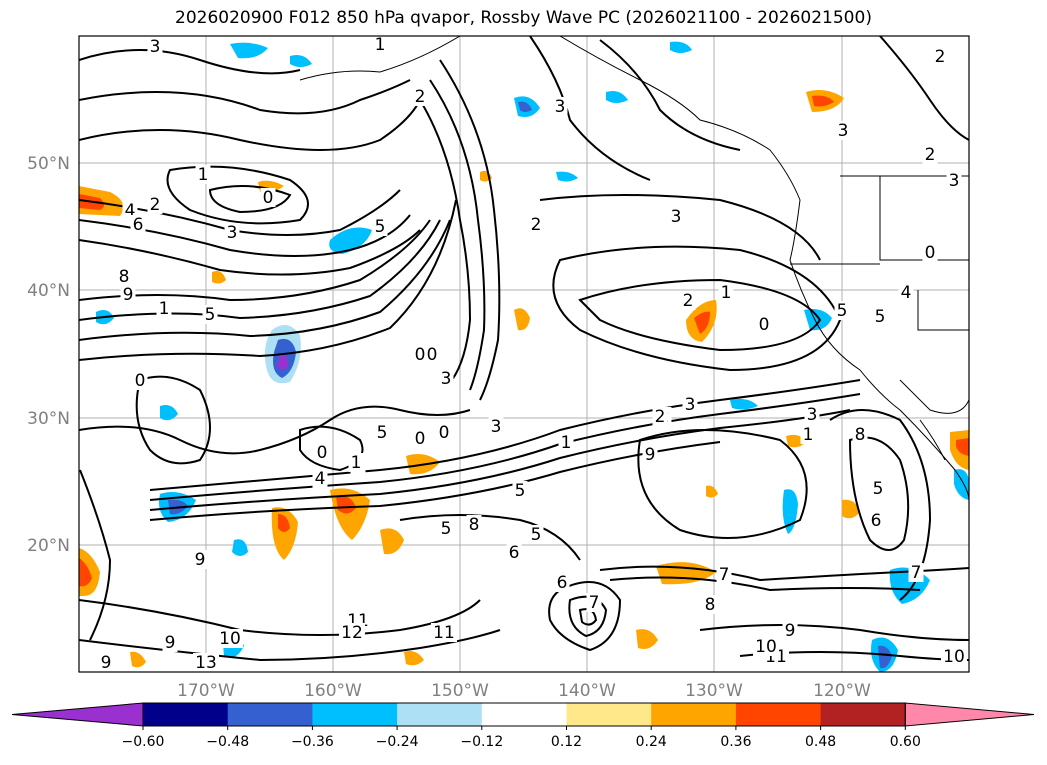 Image resolution: width=1047 pixels, height=765 pixels. I want to click on lat-label: 20°N, so click(48, 546).